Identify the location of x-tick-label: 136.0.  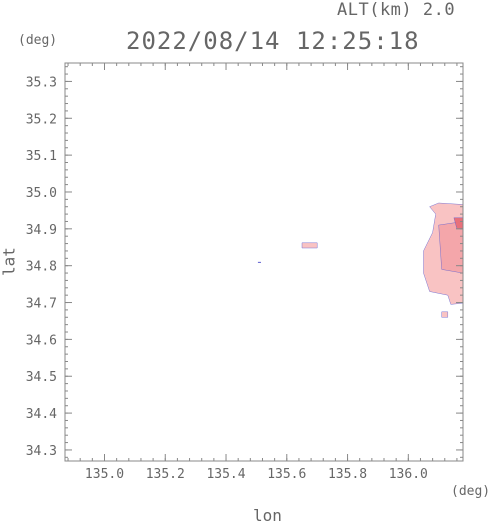
(408, 474).